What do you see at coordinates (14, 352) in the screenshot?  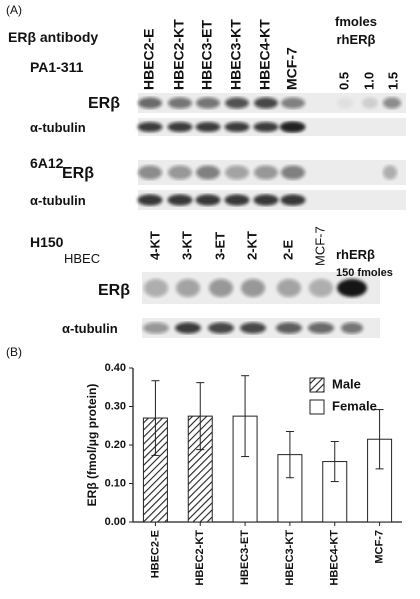 I see `panel-label: (B)` at bounding box center [14, 352].